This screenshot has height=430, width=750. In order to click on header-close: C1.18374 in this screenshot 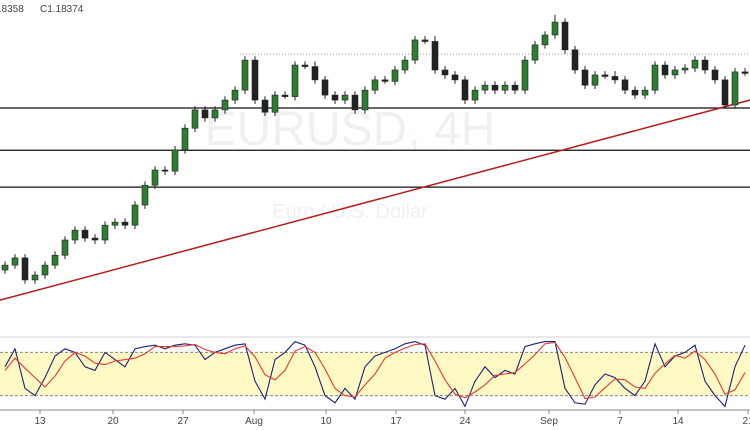, I will do `click(62, 9)`.